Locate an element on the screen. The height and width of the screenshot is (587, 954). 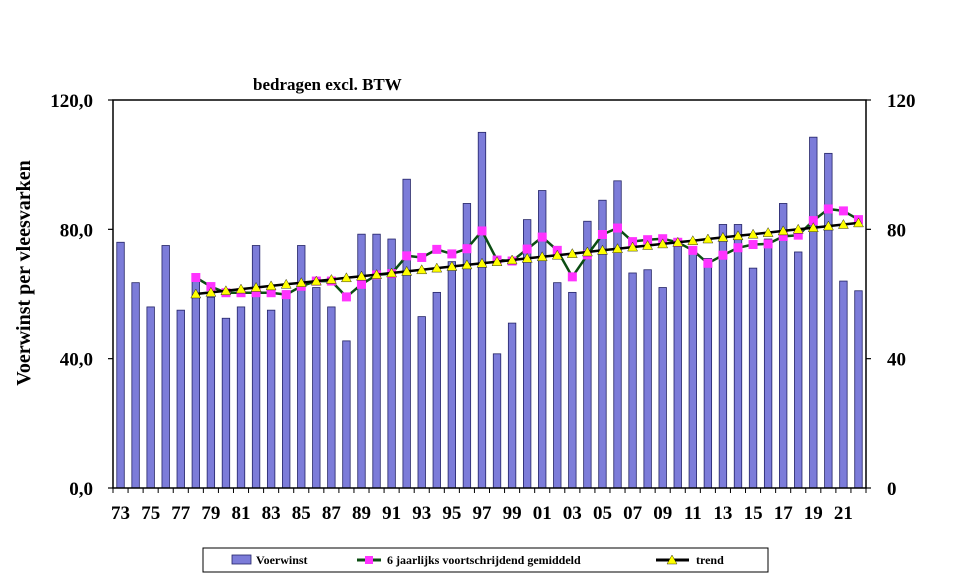
x-tick-label: 89 is located at coordinates (361, 513).